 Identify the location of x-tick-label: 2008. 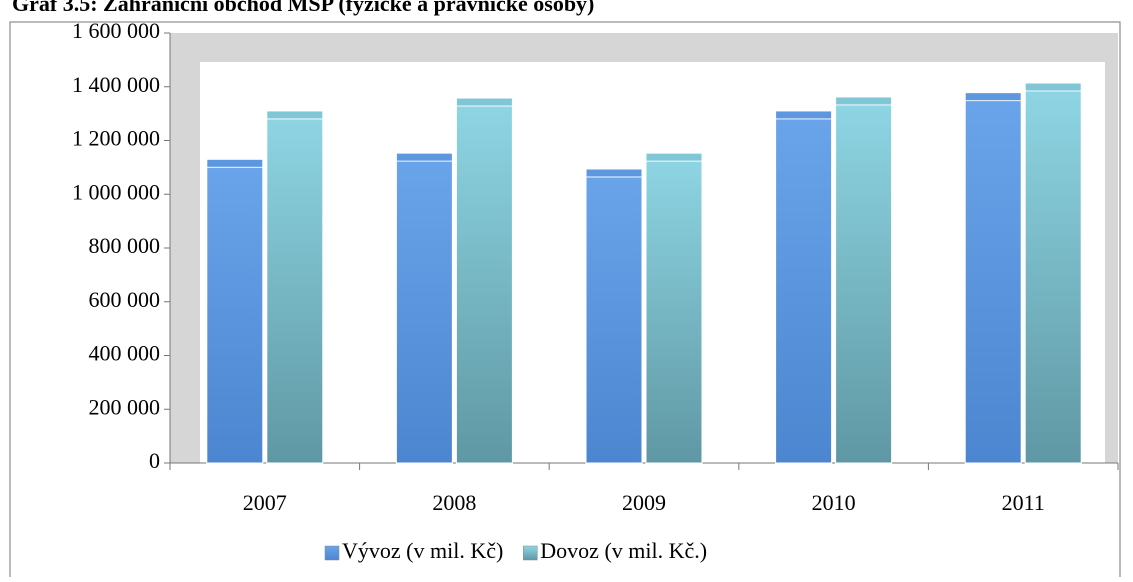
(454, 502).